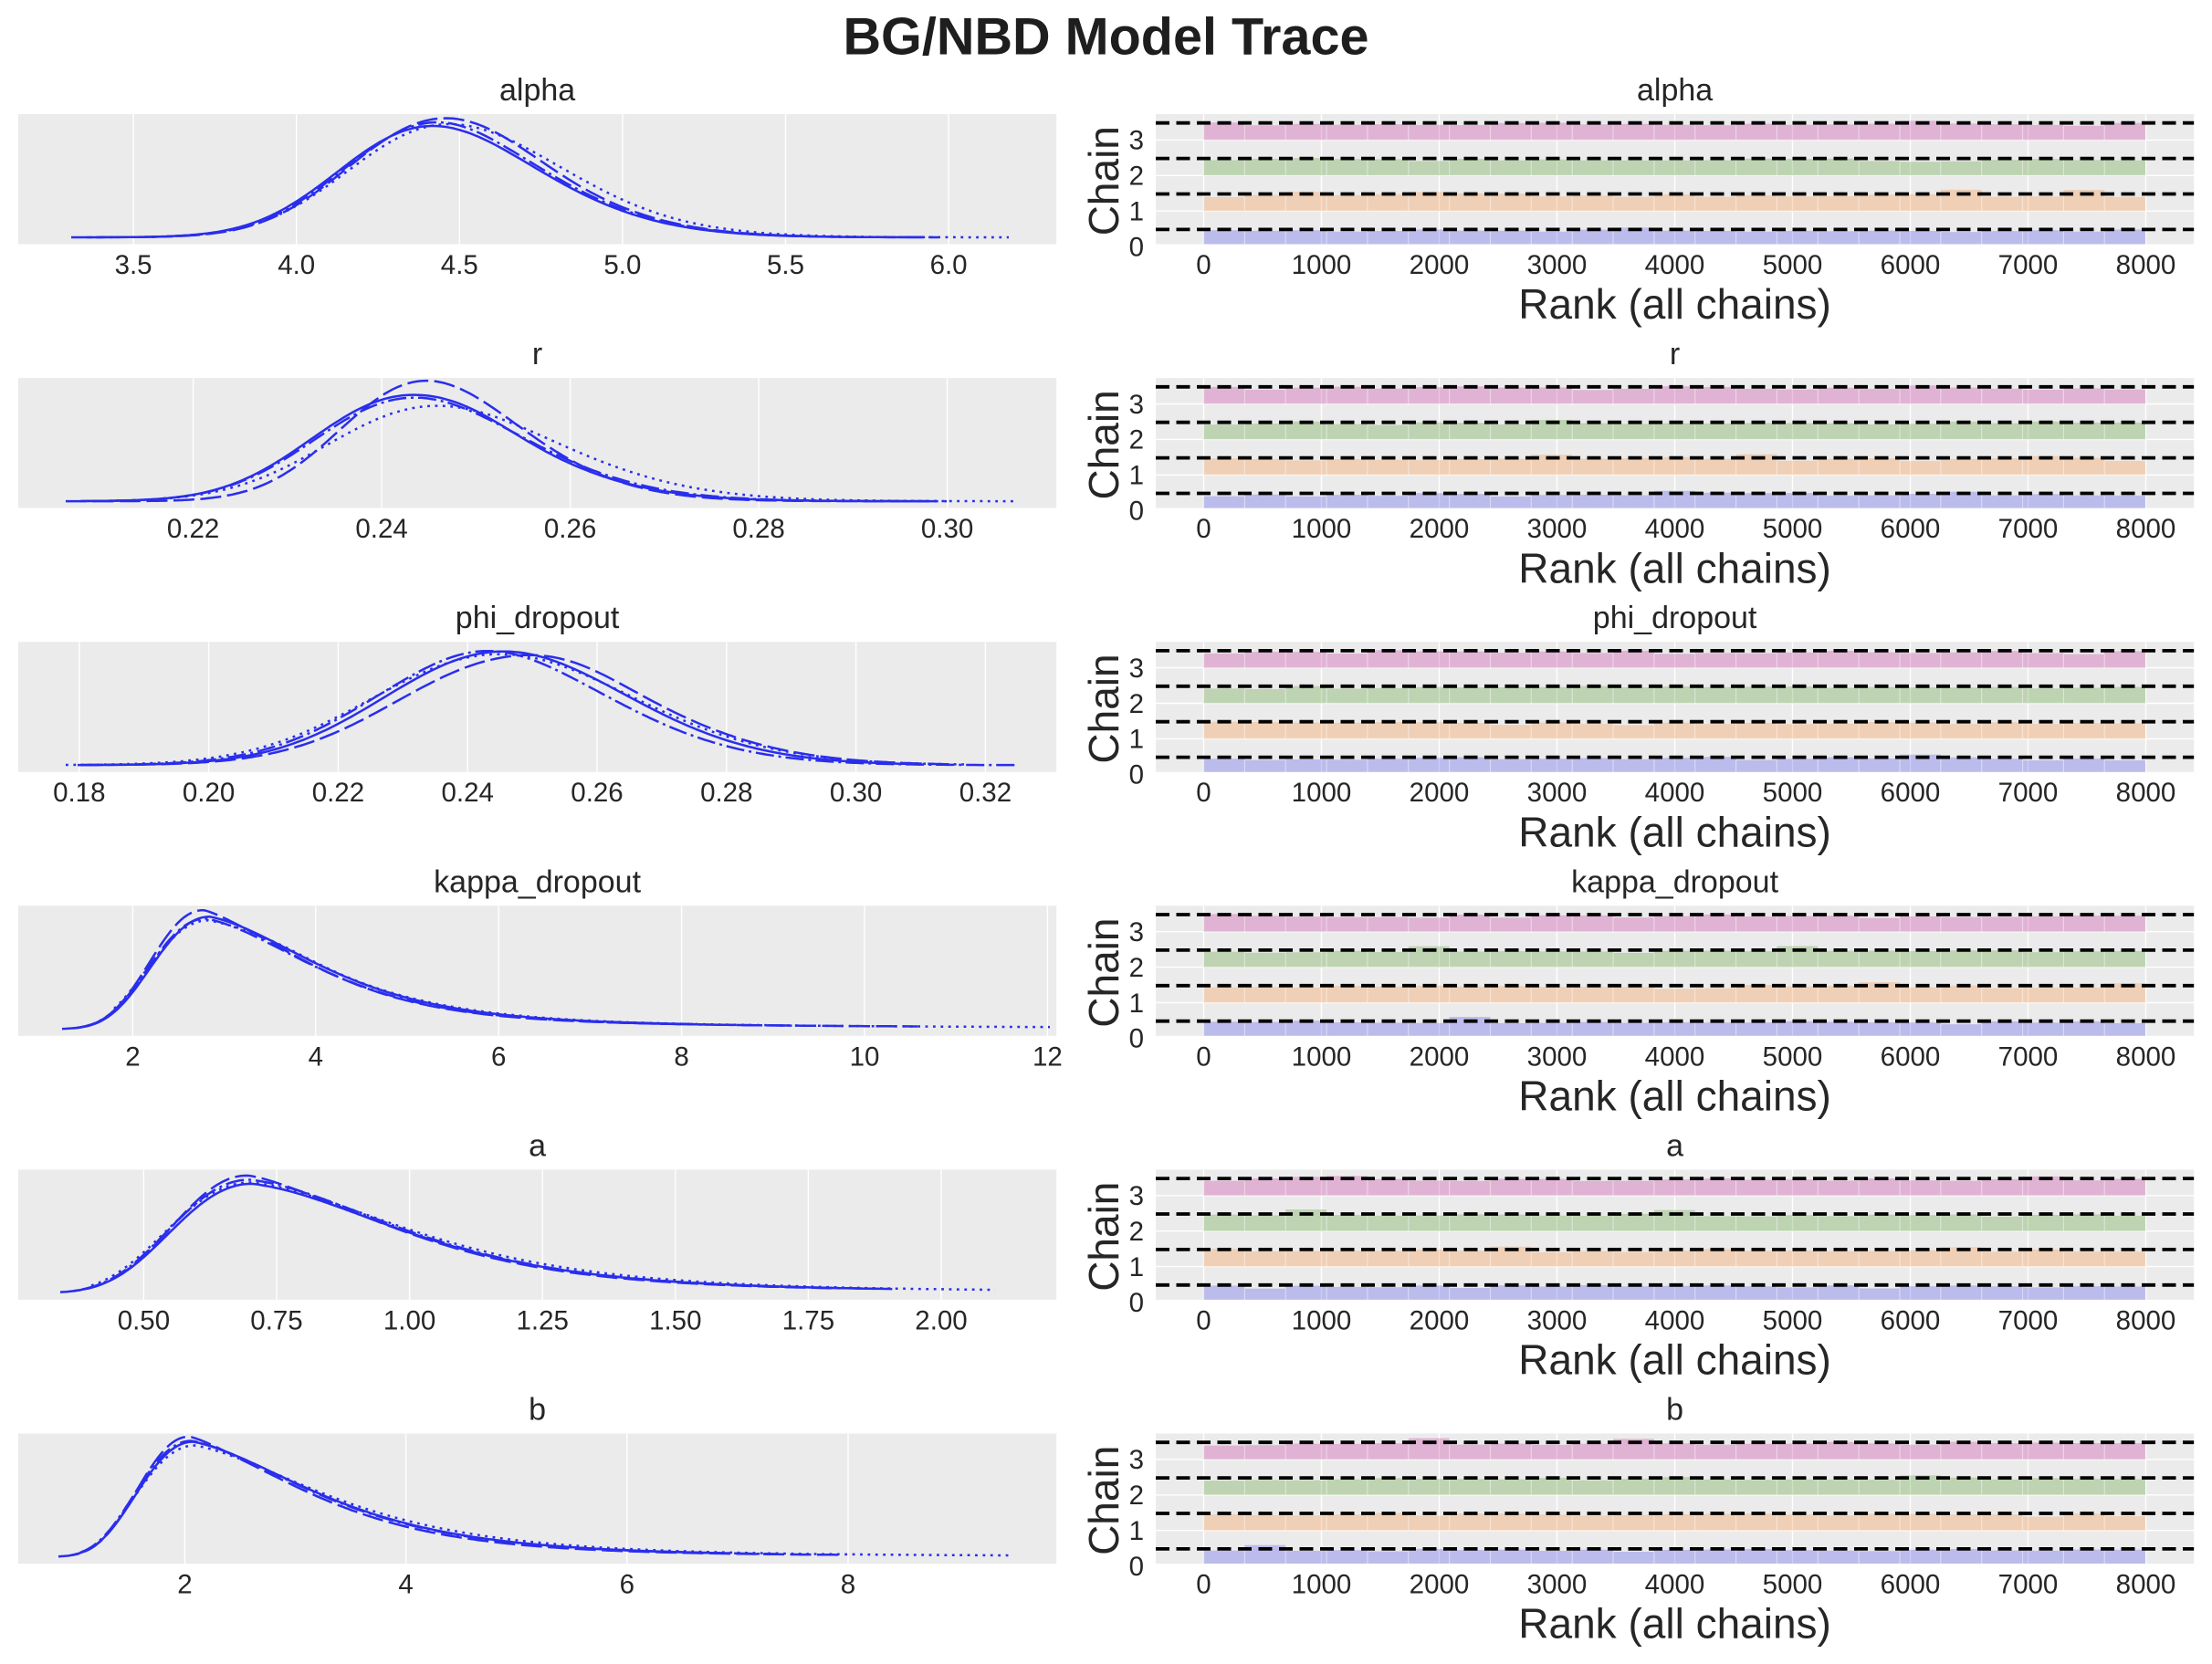  What do you see at coordinates (133, 265) in the screenshot?
I see `svg-text: 3.5` at bounding box center [133, 265].